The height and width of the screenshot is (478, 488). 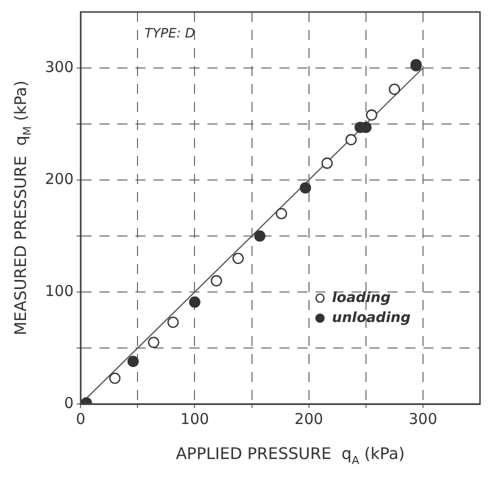 I want to click on y-tick-label: 100, so click(x=59, y=291).